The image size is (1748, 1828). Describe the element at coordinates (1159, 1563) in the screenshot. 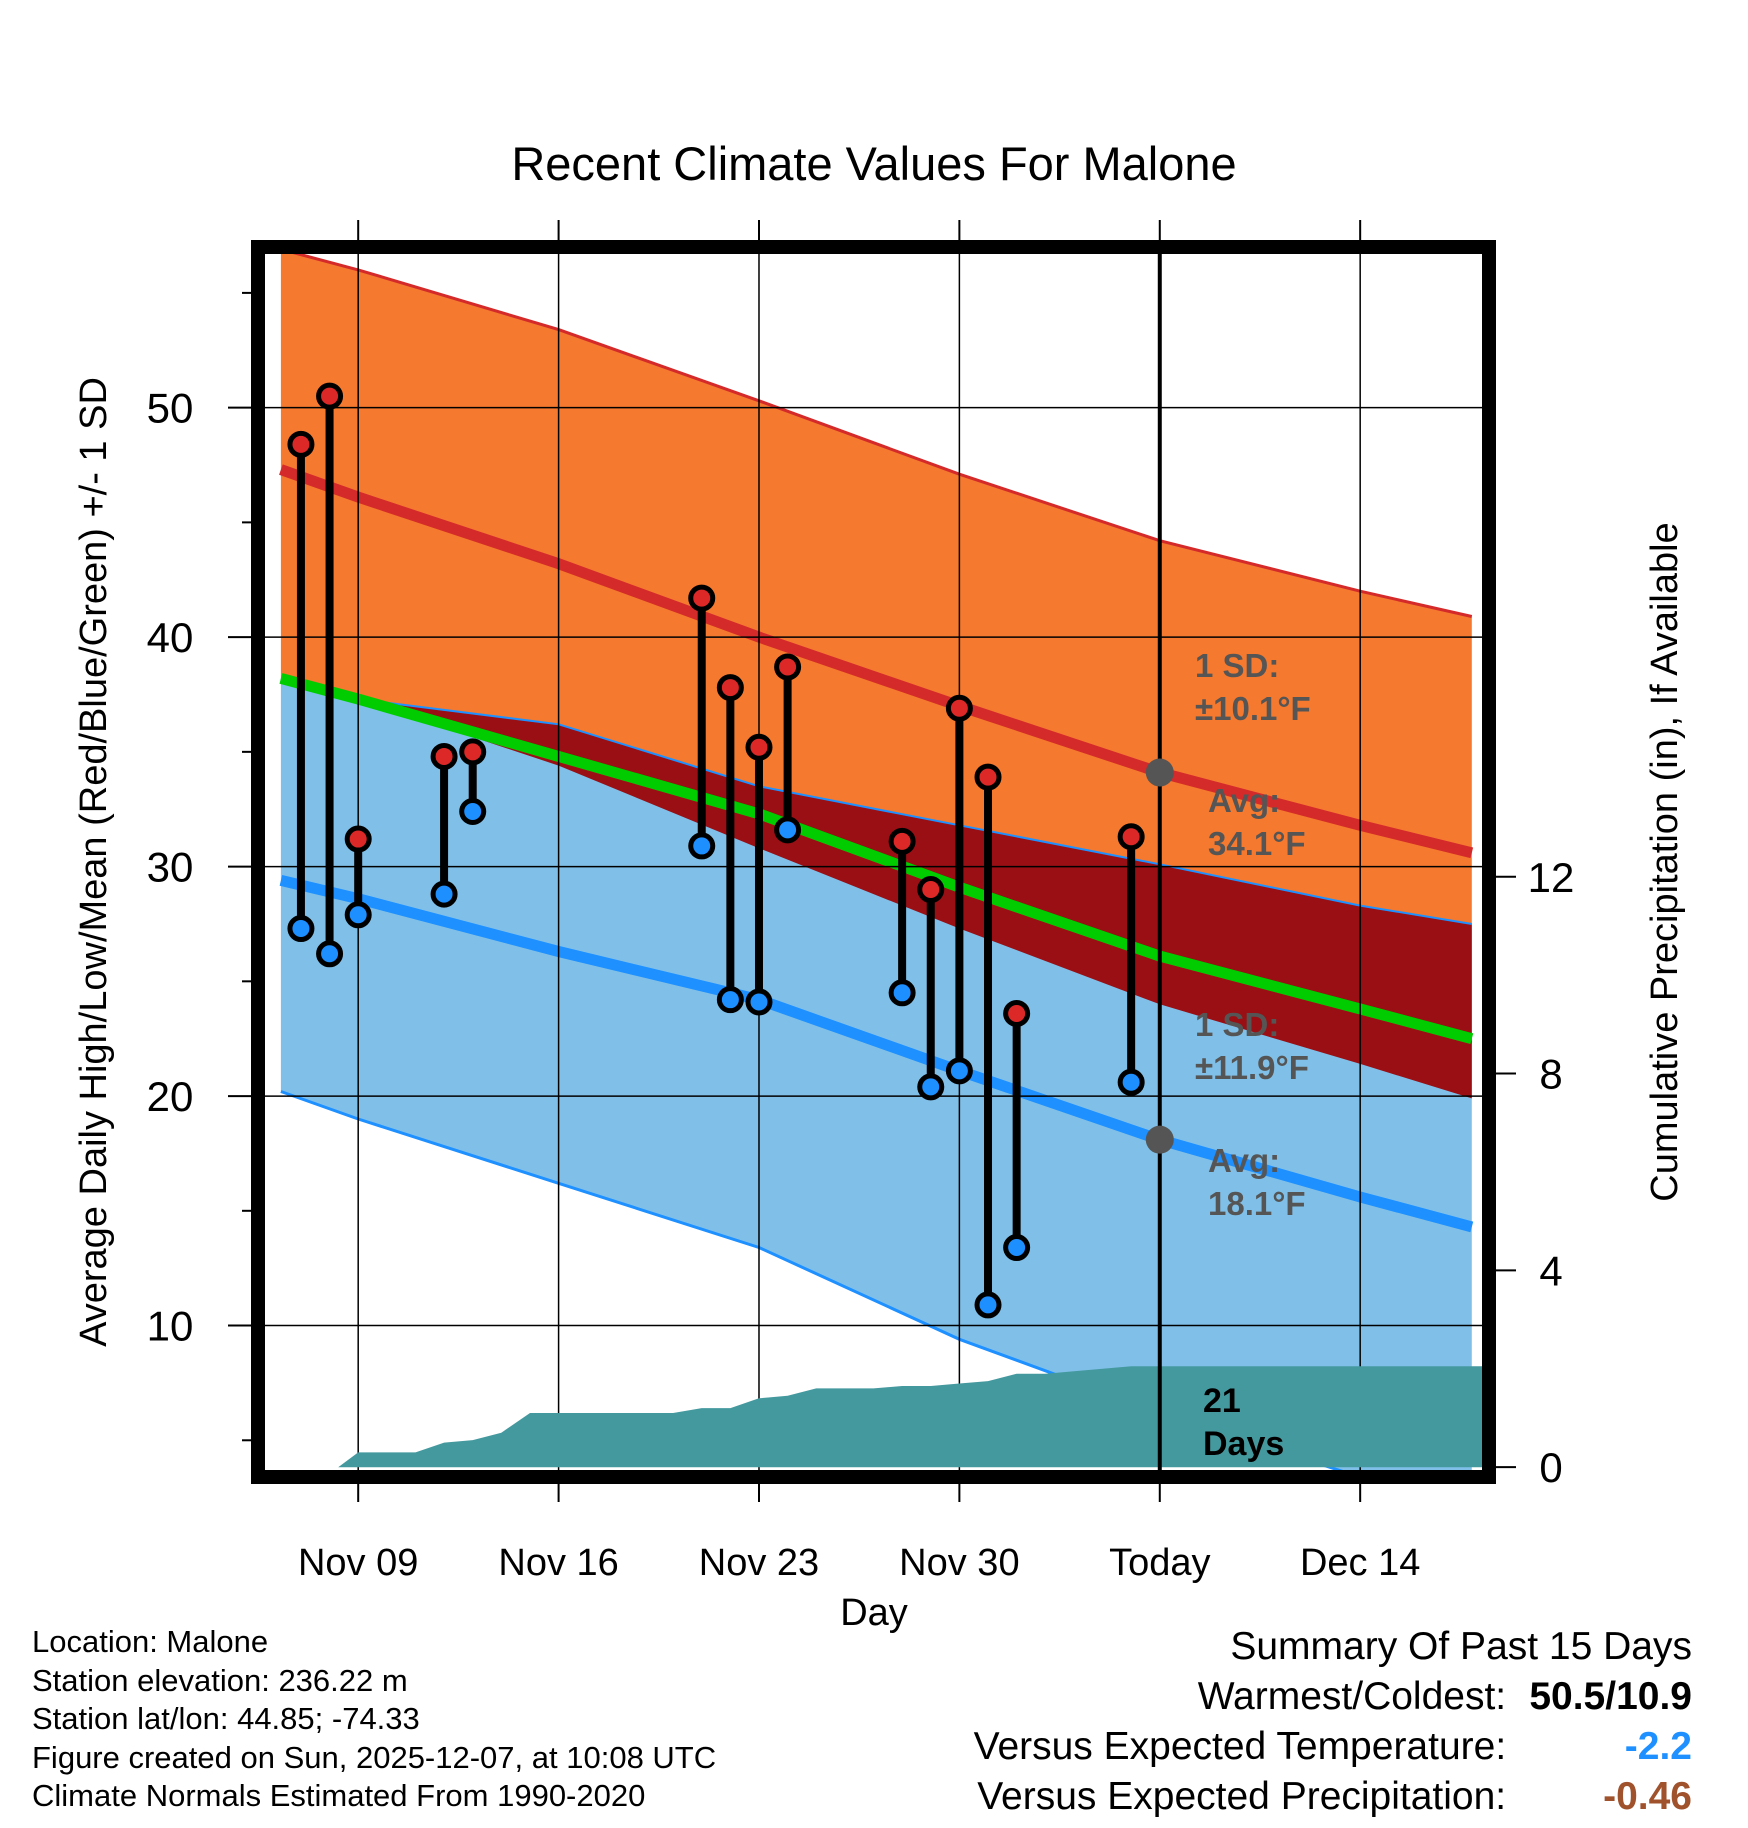

I see `x-tick-label: Today` at that location.